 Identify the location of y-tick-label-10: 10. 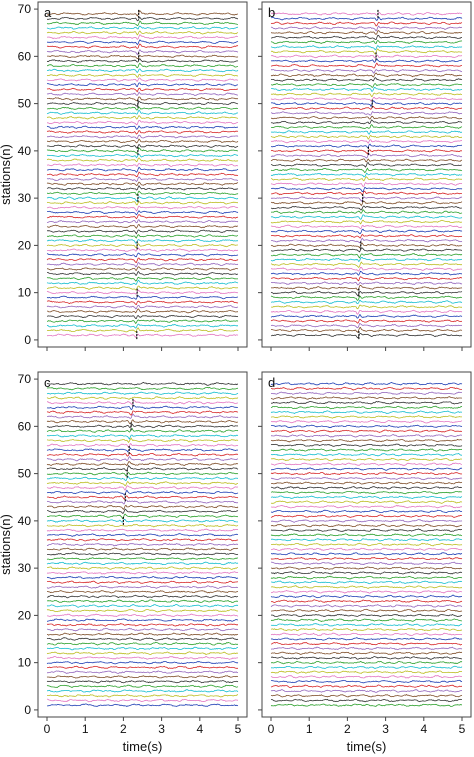
(25, 663).